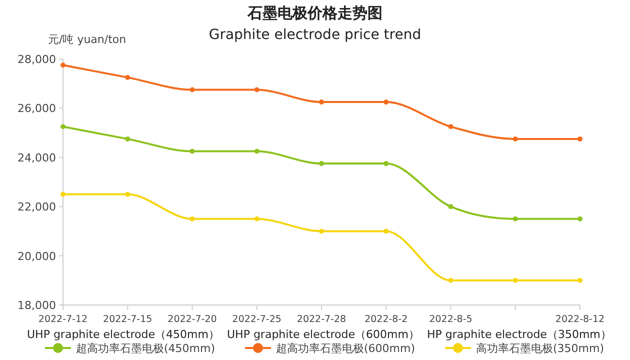 This screenshot has height=360, width=630. I want to click on legend-label: 高功率石墨电极(350mm), so click(540, 348).